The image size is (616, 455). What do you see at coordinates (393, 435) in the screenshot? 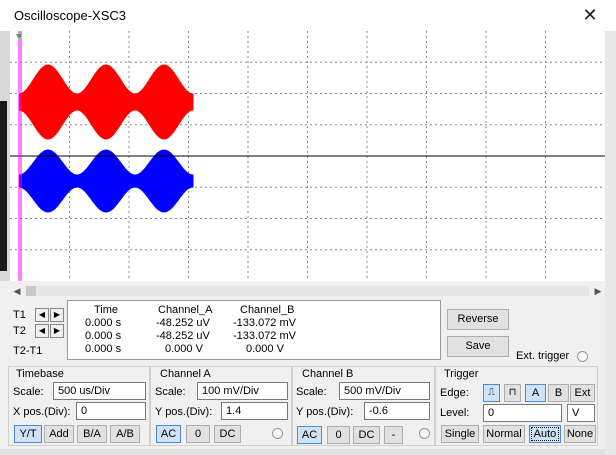
I see `channel-b-minus-button: -` at bounding box center [393, 435].